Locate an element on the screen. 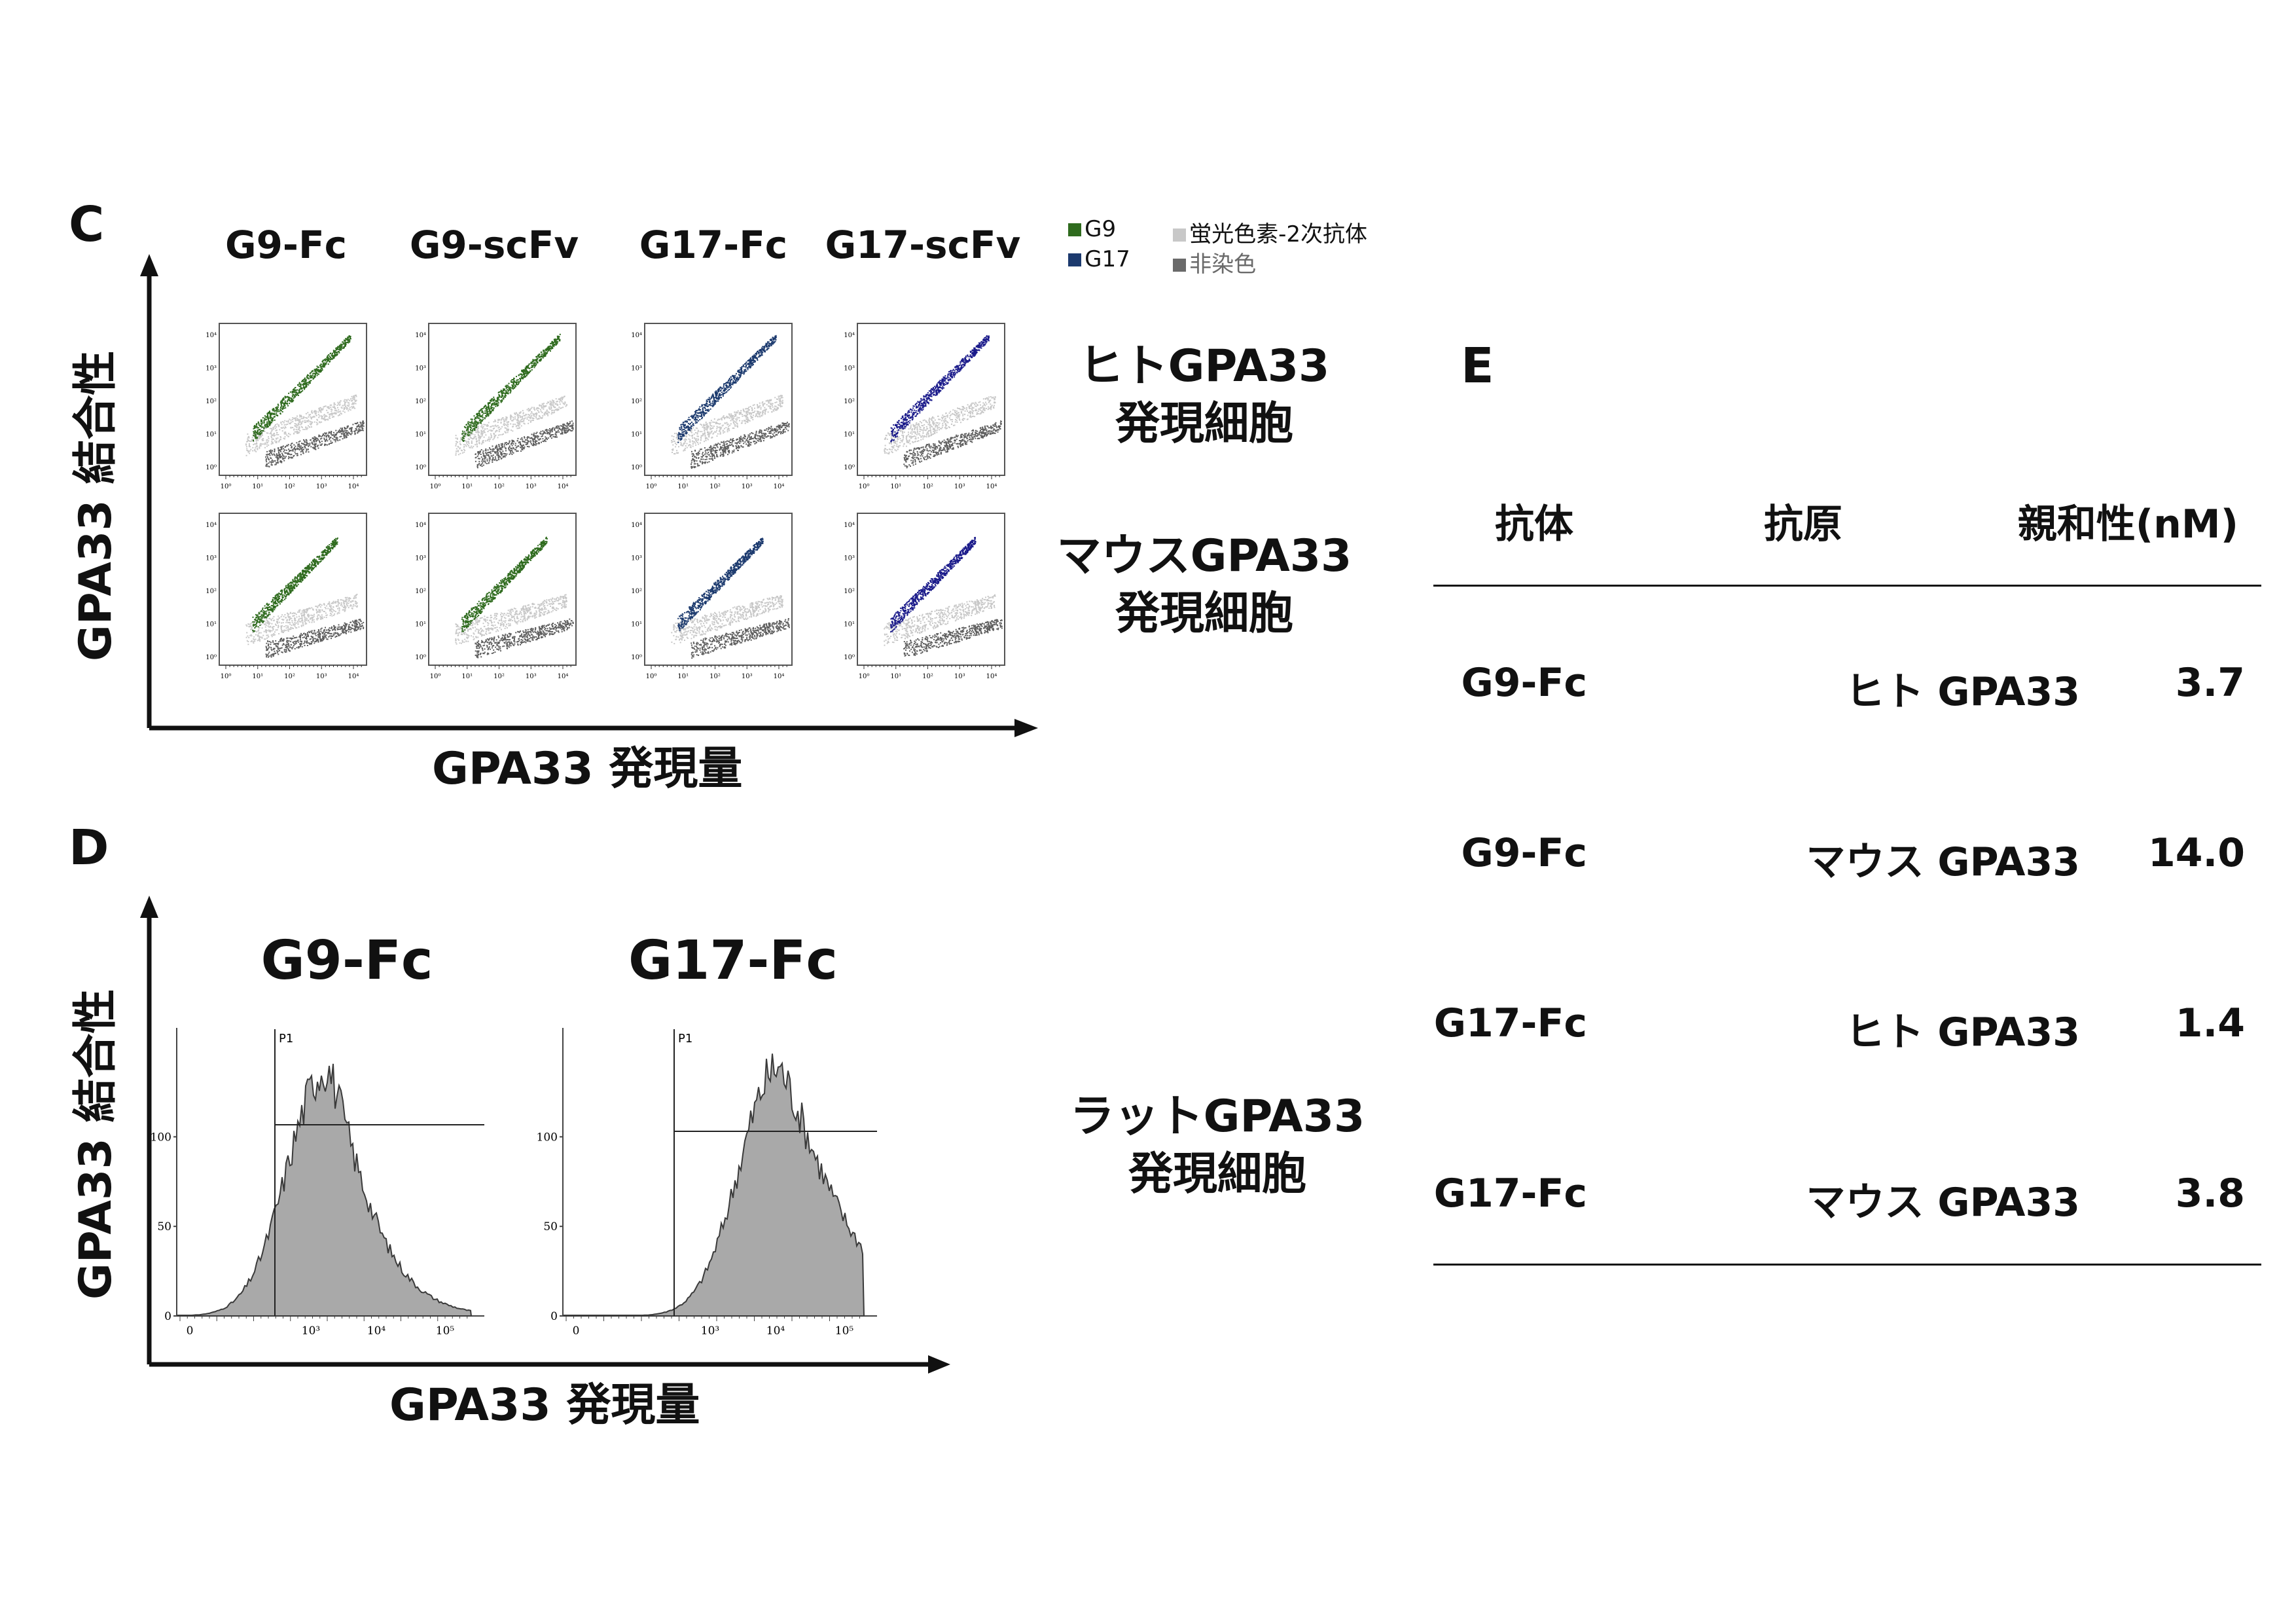 Image resolution: width=2296 pixels, height=1623 pixels. panel-d-y-axis-label: GPA33 結合性 is located at coordinates (96, 1144).